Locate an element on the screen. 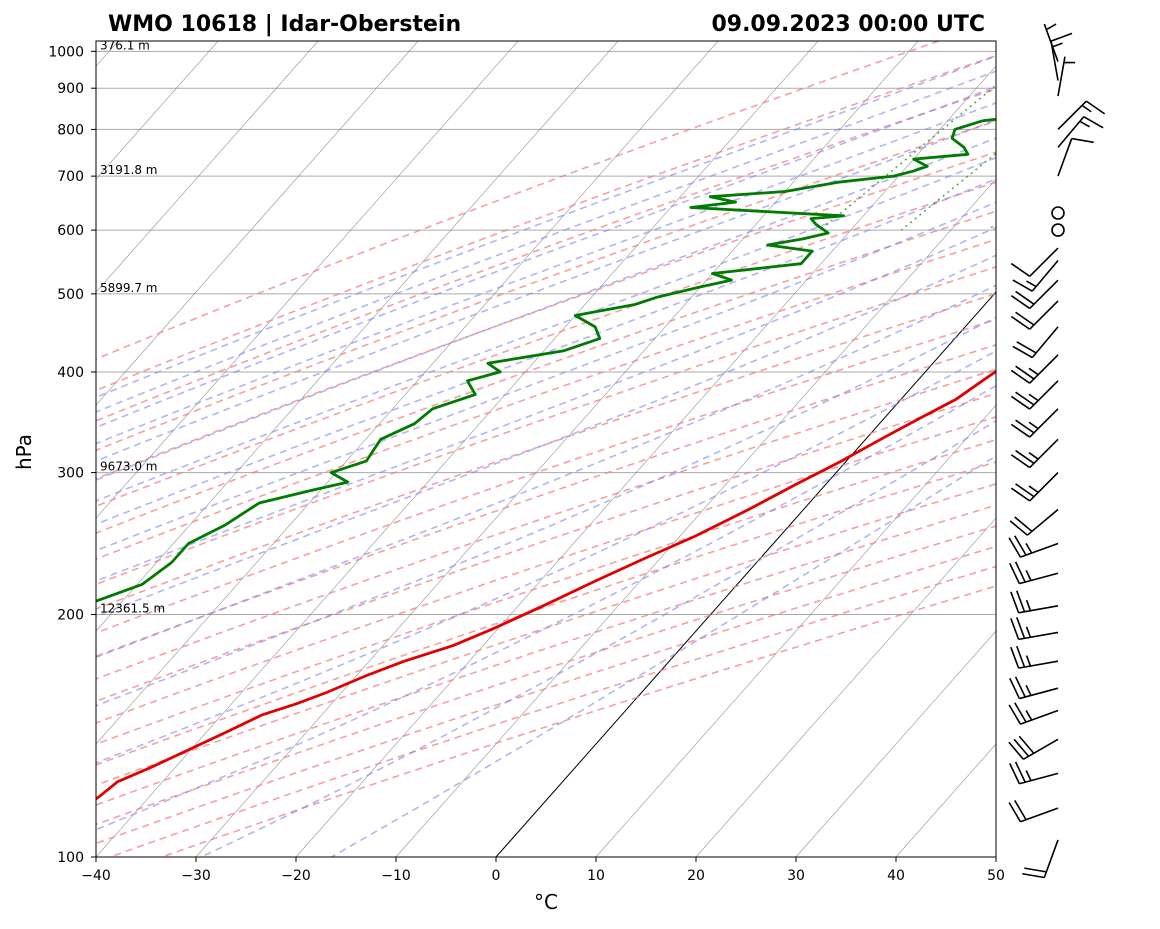  x-tick-label: −40 is located at coordinates (96, 876).